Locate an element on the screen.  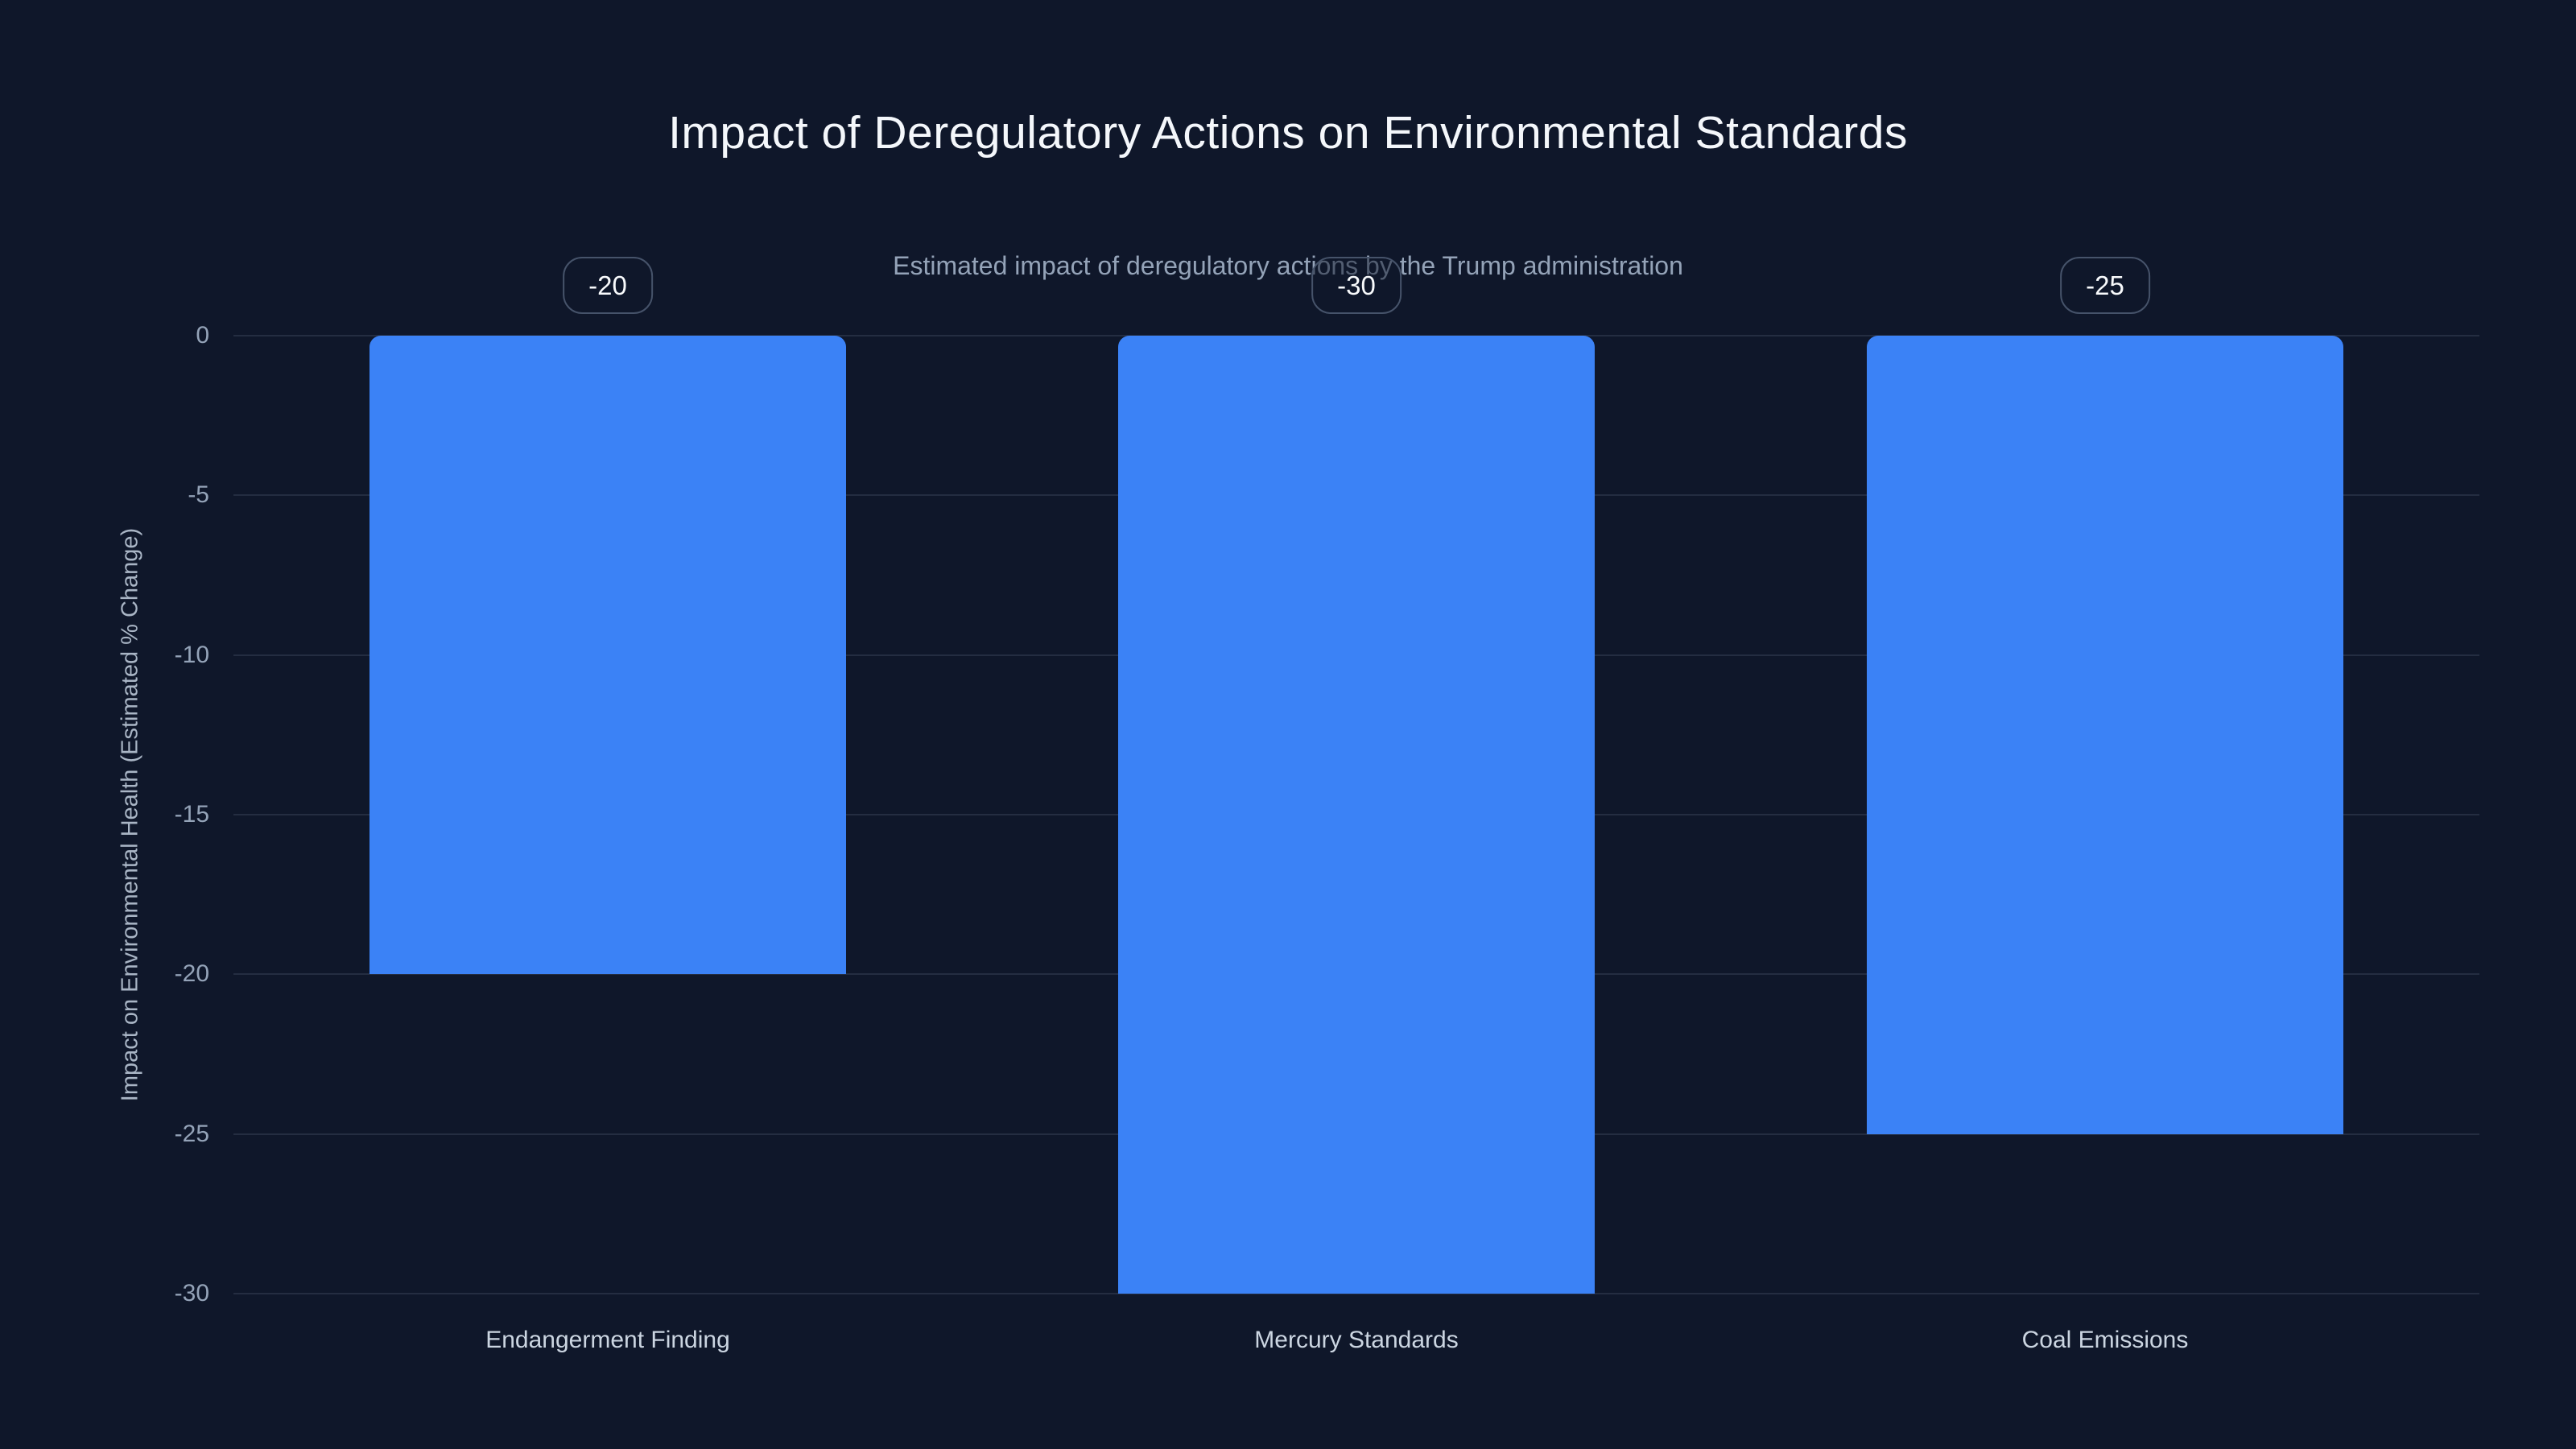
value-badge-endangerment-finding: -20 is located at coordinates (608, 285).